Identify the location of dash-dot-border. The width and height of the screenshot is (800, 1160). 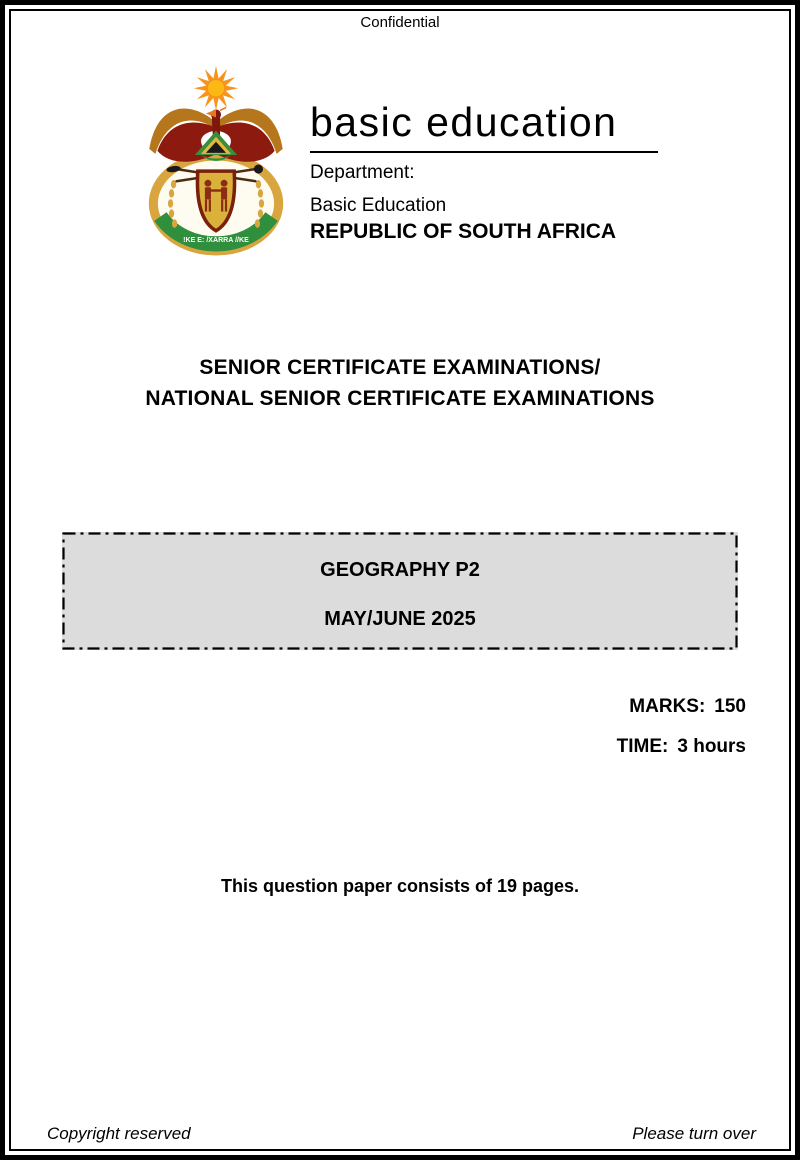
(400, 591).